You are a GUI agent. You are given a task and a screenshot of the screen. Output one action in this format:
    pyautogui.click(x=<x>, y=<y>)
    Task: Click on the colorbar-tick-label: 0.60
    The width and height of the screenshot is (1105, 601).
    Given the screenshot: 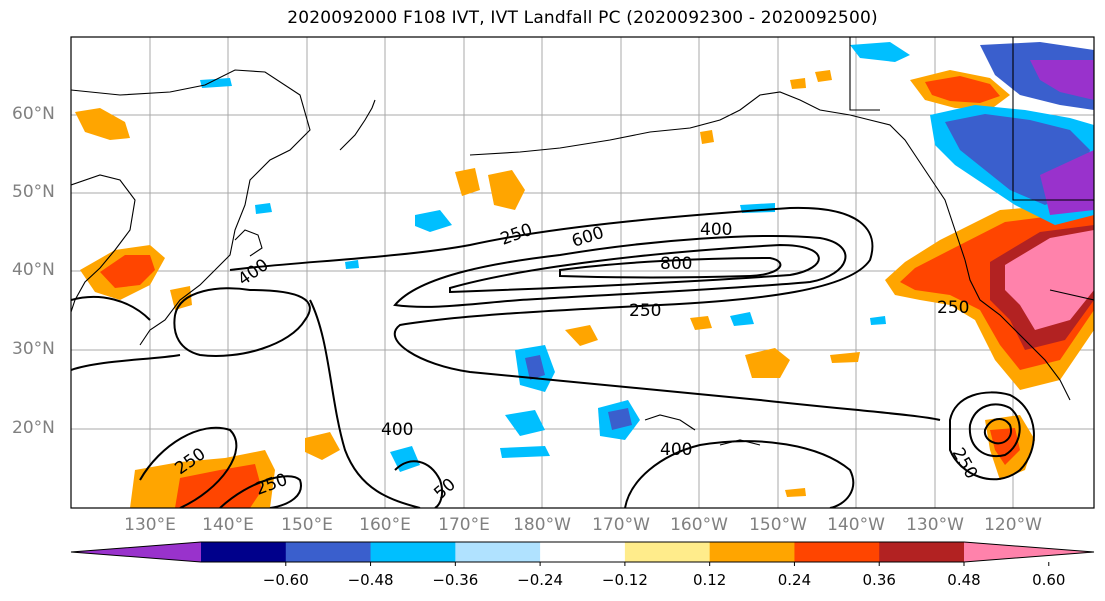 What is the action you would take?
    pyautogui.click(x=1049, y=580)
    